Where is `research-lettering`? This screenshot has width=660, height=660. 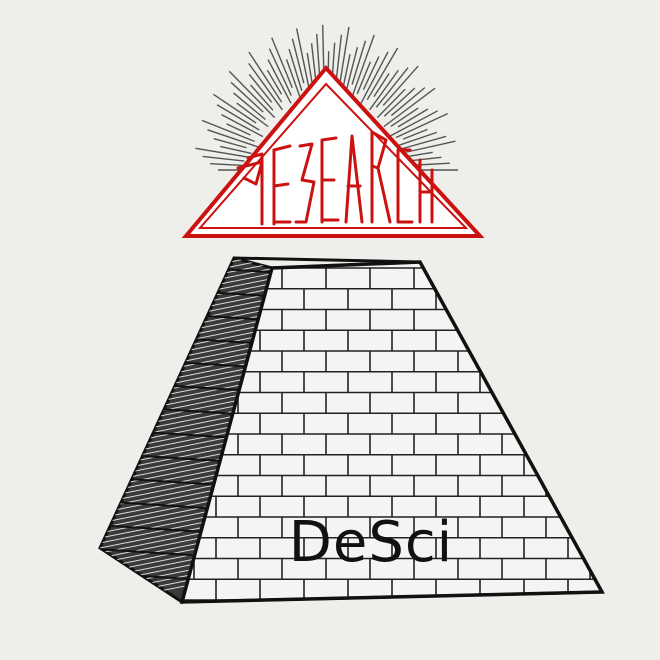
research-lettering is located at coordinates (335, 178).